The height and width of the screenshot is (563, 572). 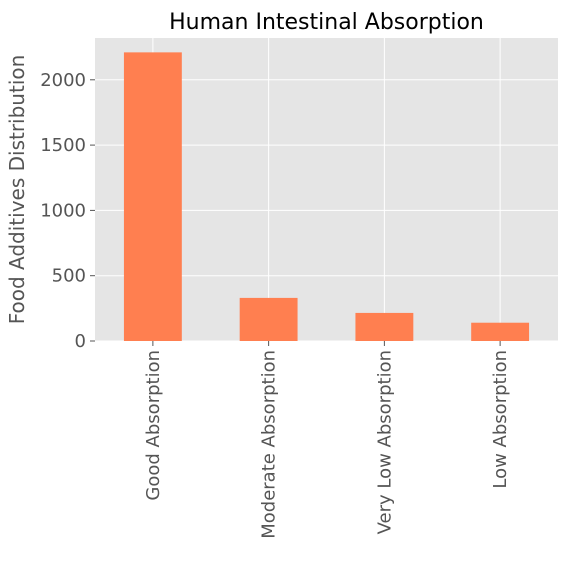 I want to click on x-tick-label: Very Low Absorption, so click(x=384, y=442).